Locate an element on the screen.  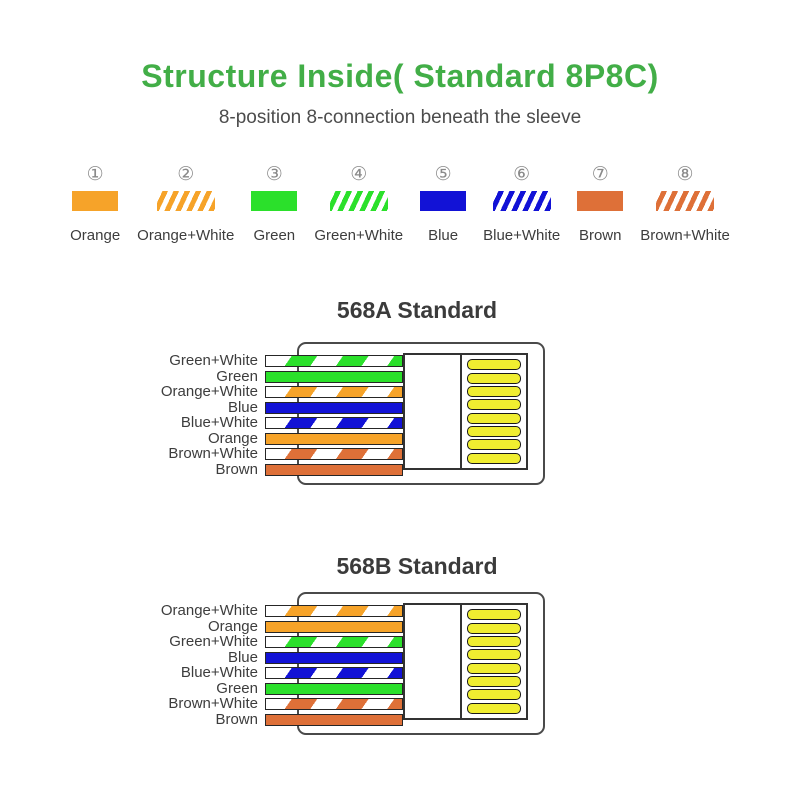
legend-item-blue-white: ⑥ Blue+White is located at coordinates (521, 204).